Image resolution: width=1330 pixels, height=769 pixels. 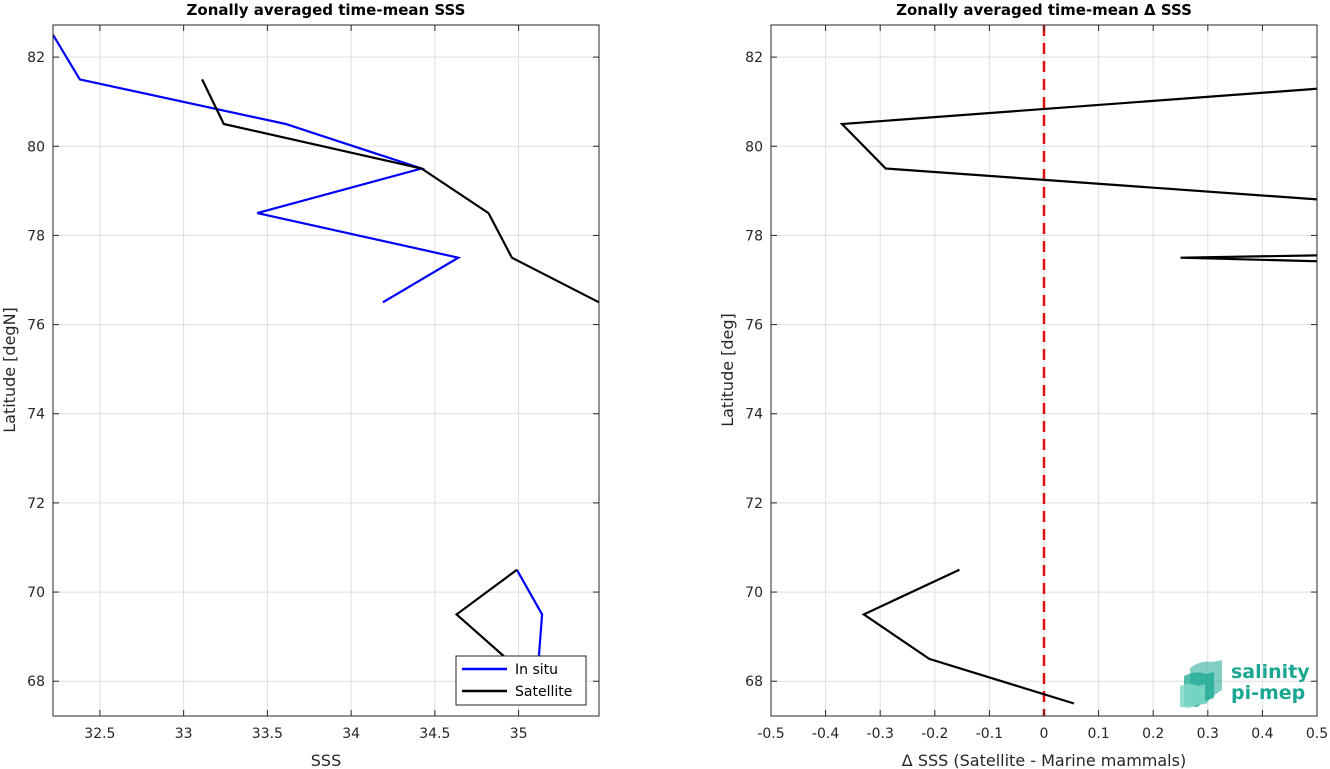 I want to click on sss-y-tick-label: 70, so click(x=36, y=593).